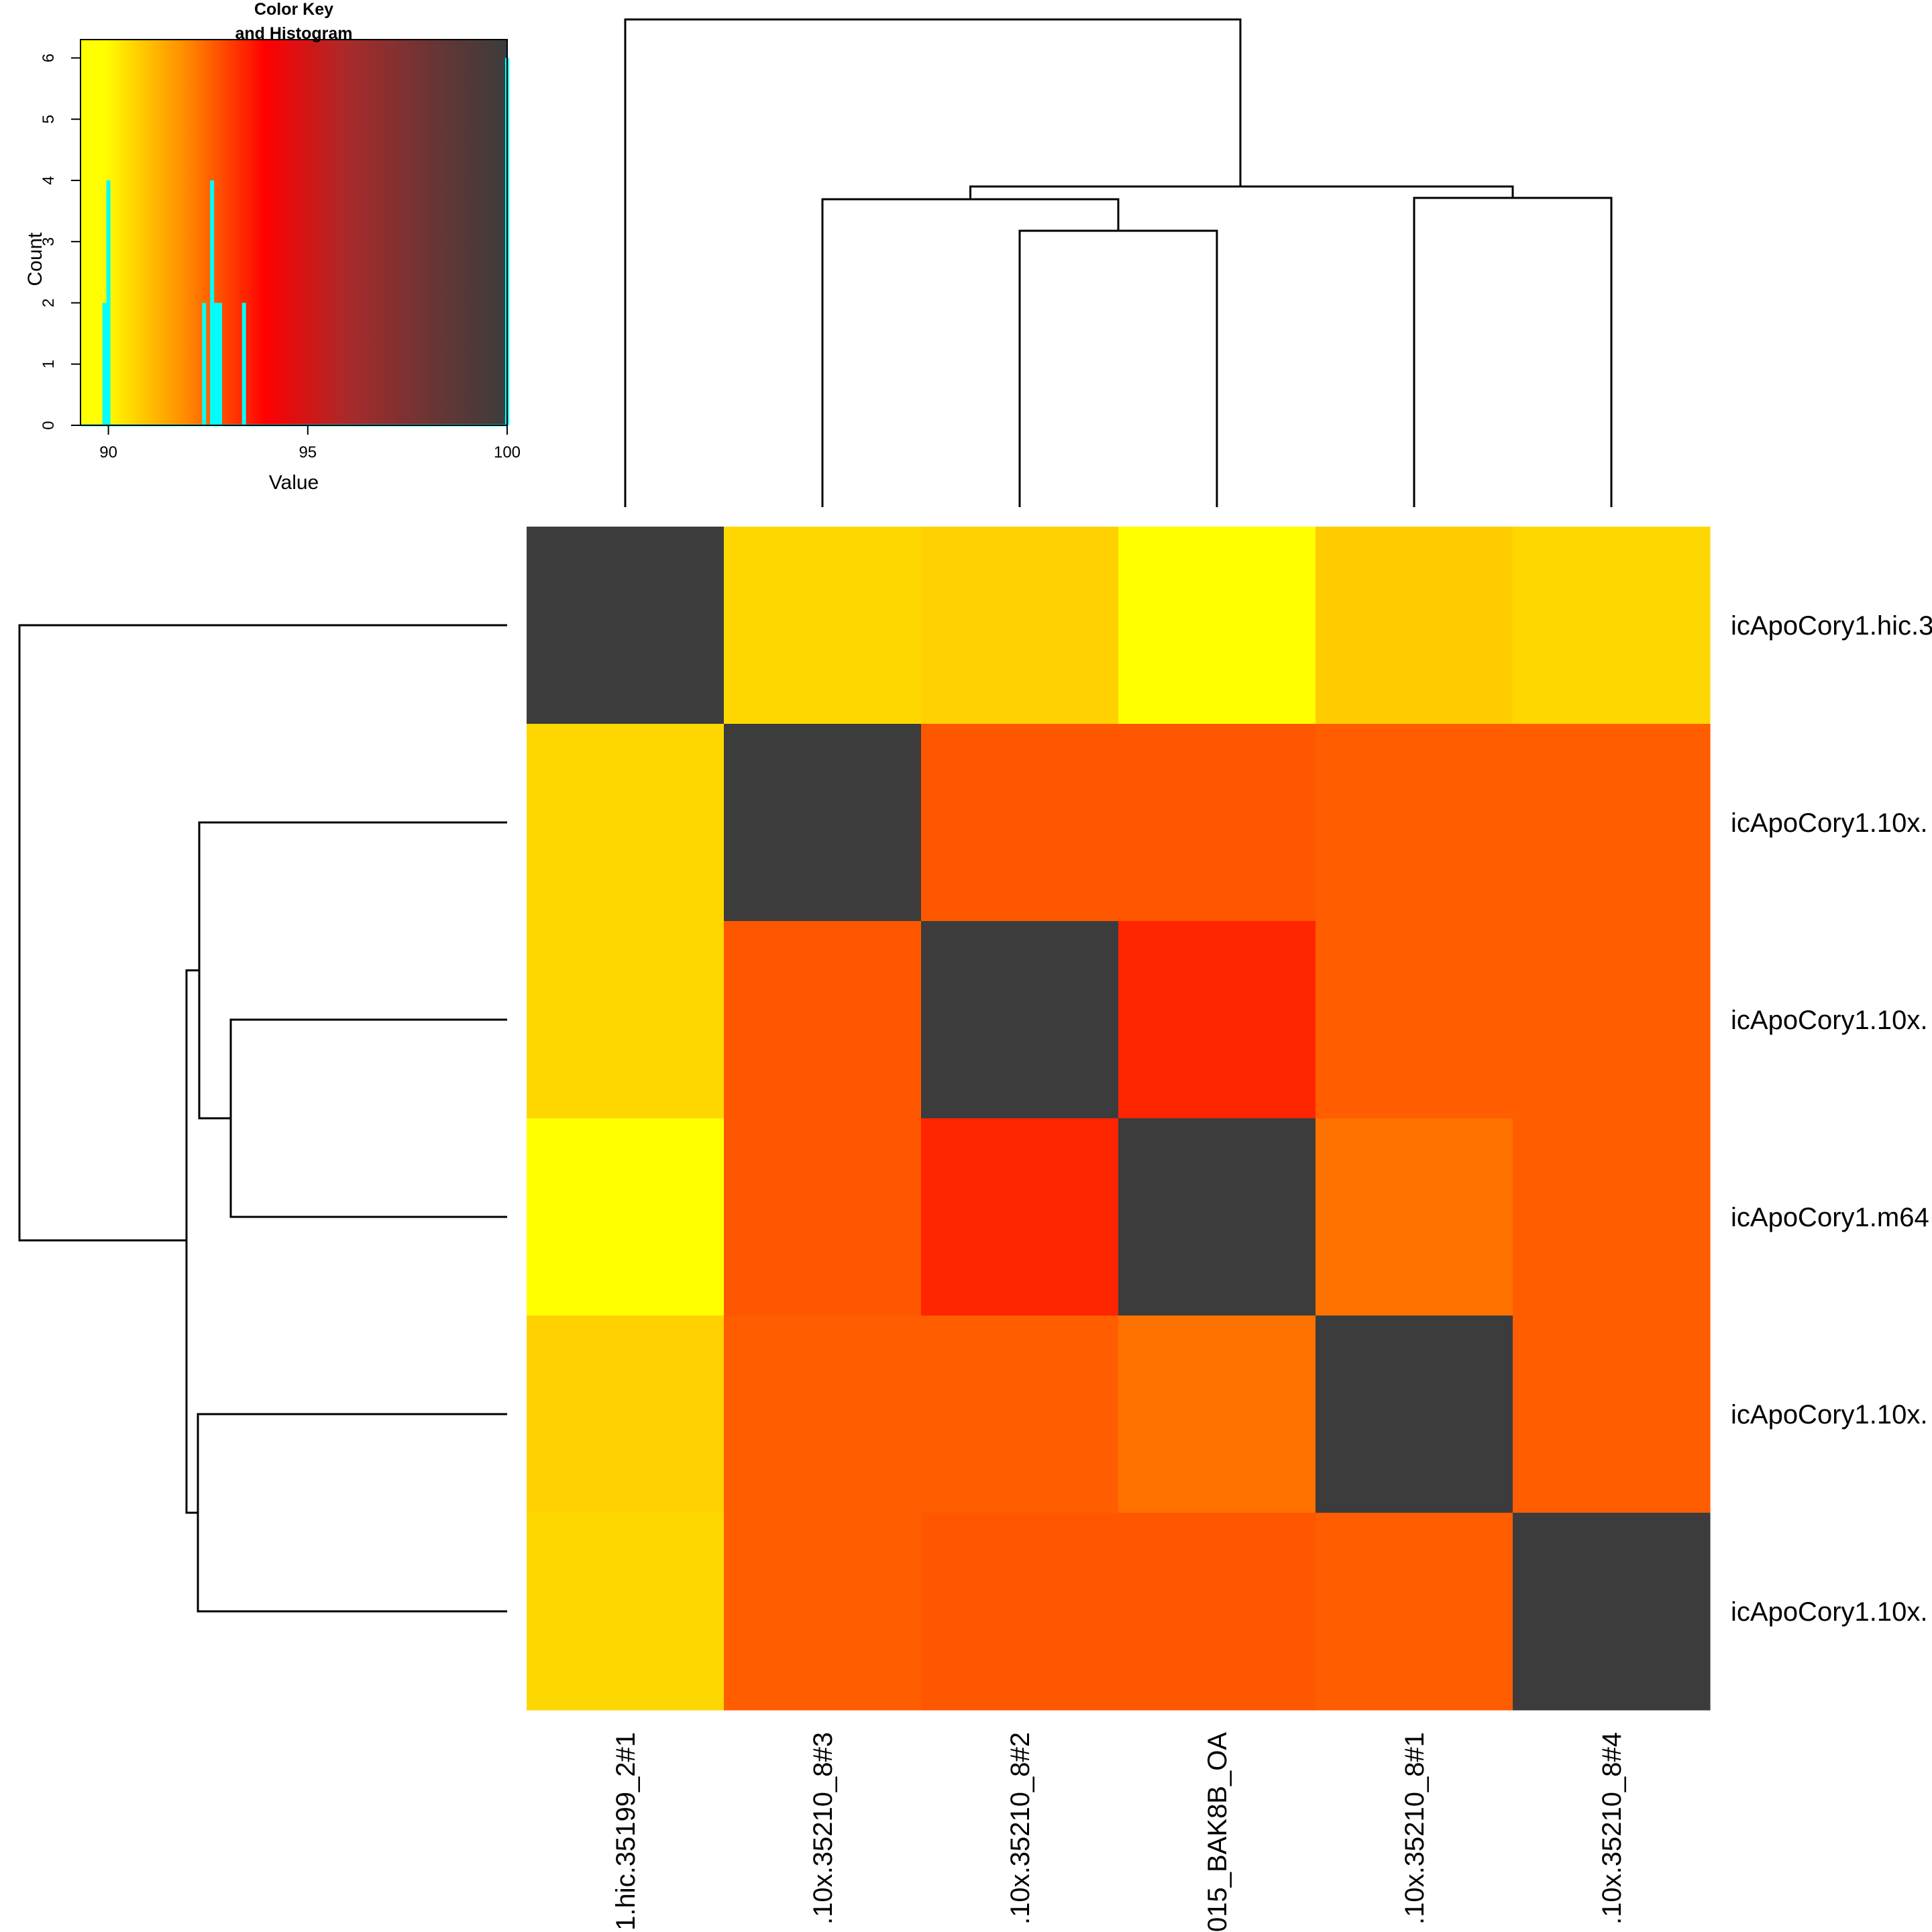 This screenshot has height=1932, width=1932. Describe the element at coordinates (1831, 626) in the screenshot. I see `row-label: icApoCory1.hic.3` at that location.